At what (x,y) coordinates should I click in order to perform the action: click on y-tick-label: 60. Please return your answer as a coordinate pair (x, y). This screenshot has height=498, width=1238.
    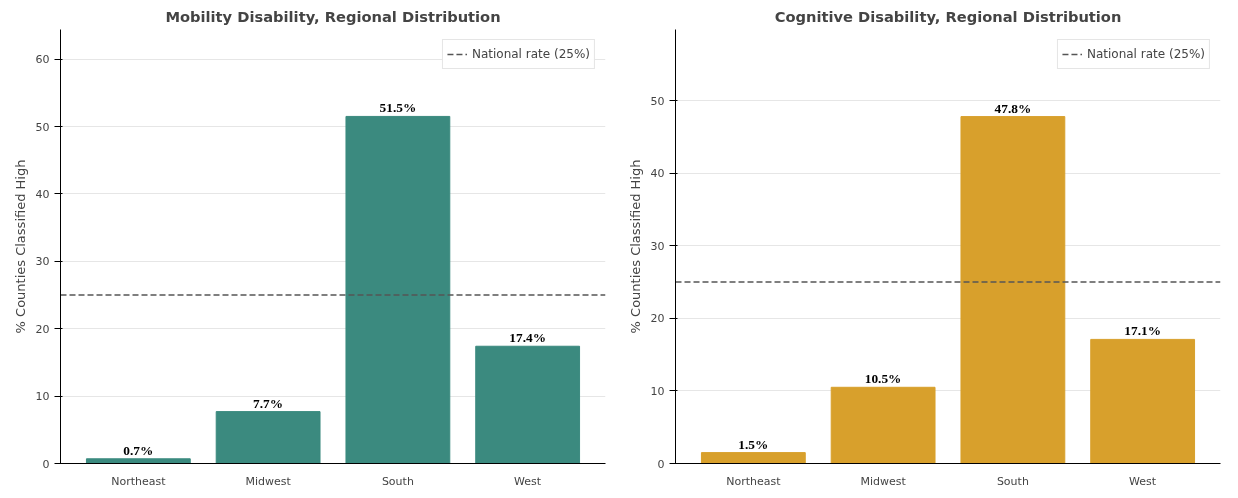
    Looking at the image, I should click on (42, 60).